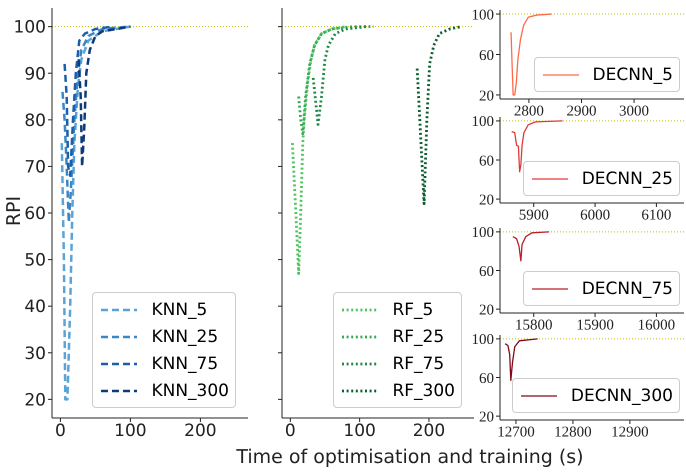 The height and width of the screenshot is (474, 686). What do you see at coordinates (423, 390) in the screenshot?
I see `legend-label: RF_300` at bounding box center [423, 390].